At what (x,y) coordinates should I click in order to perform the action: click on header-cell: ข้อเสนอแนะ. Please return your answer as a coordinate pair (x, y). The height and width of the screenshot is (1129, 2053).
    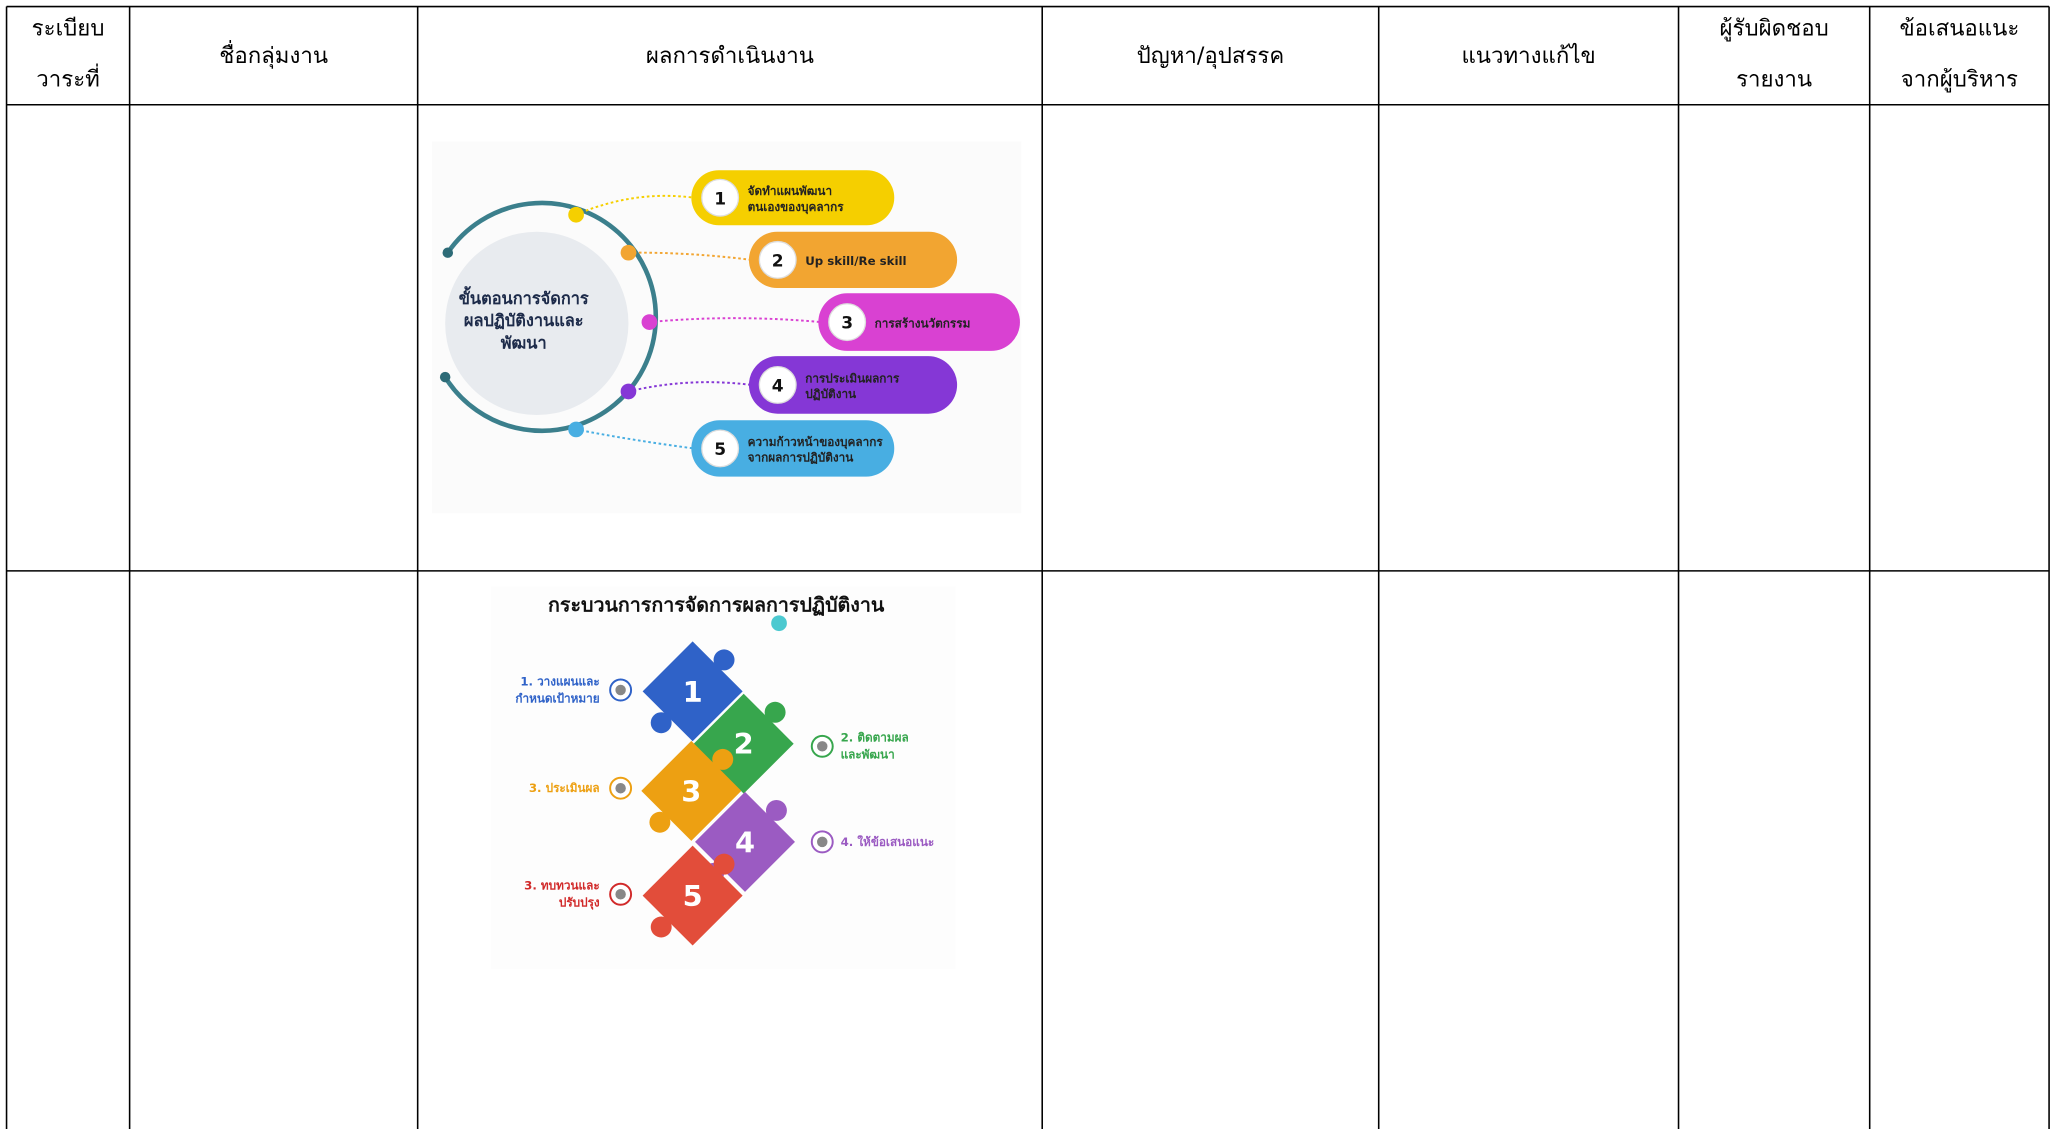
    Looking at the image, I should click on (1959, 28).